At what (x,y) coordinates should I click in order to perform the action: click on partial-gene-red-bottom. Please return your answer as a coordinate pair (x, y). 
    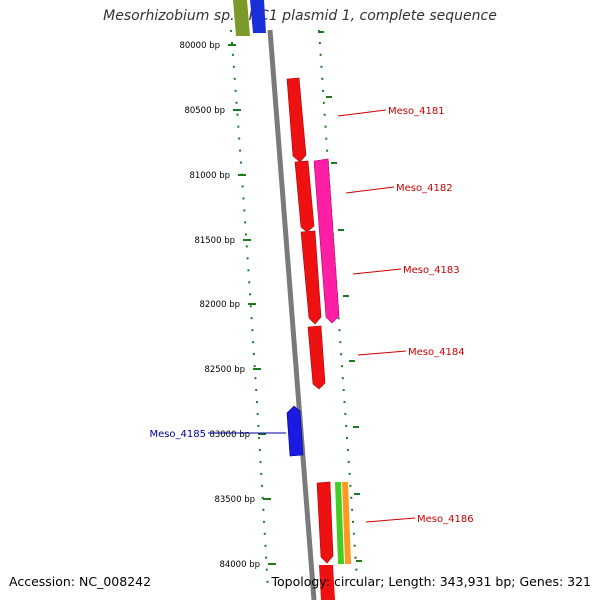
    Looking at the image, I should click on (327, 582).